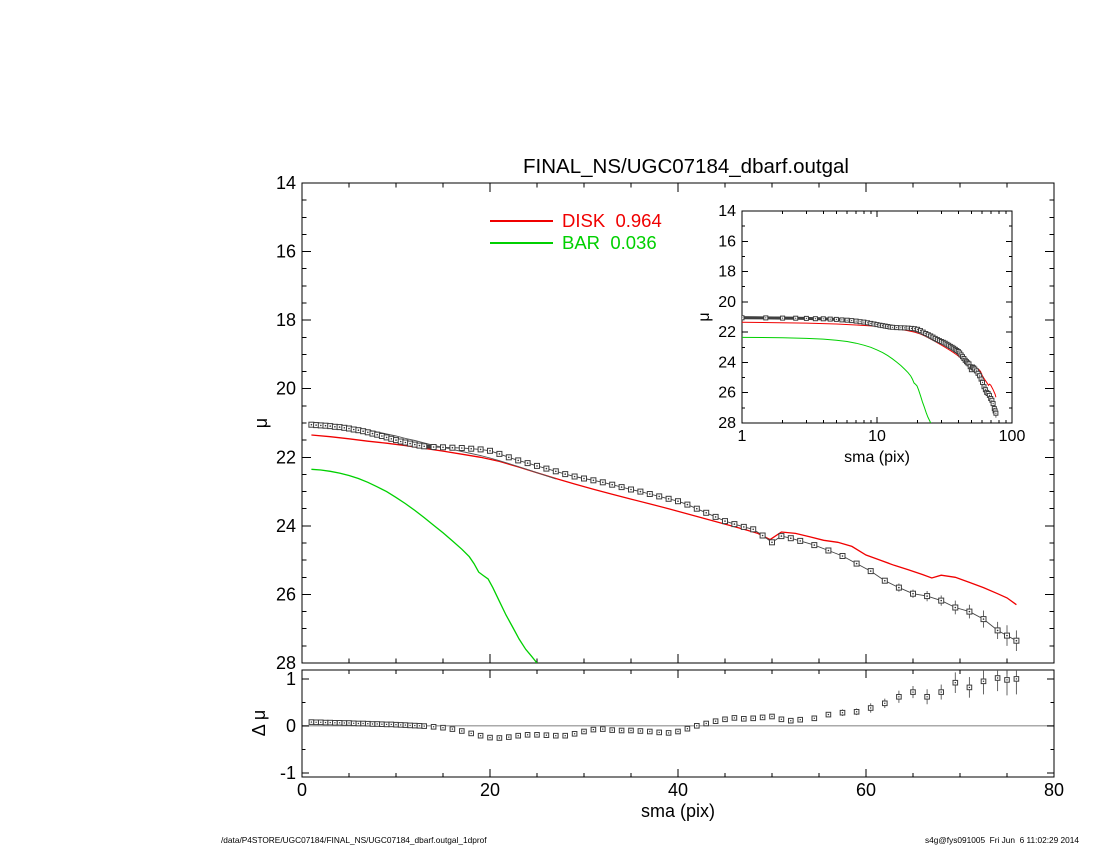  What do you see at coordinates (612, 220) in the screenshot?
I see `legend-disk-label: DISK 0.964` at bounding box center [612, 220].